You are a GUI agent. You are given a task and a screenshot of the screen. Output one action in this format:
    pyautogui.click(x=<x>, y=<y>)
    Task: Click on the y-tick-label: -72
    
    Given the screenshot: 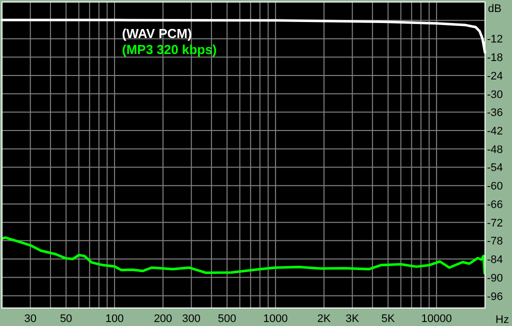 What is the action you would take?
    pyautogui.click(x=495, y=223)
    